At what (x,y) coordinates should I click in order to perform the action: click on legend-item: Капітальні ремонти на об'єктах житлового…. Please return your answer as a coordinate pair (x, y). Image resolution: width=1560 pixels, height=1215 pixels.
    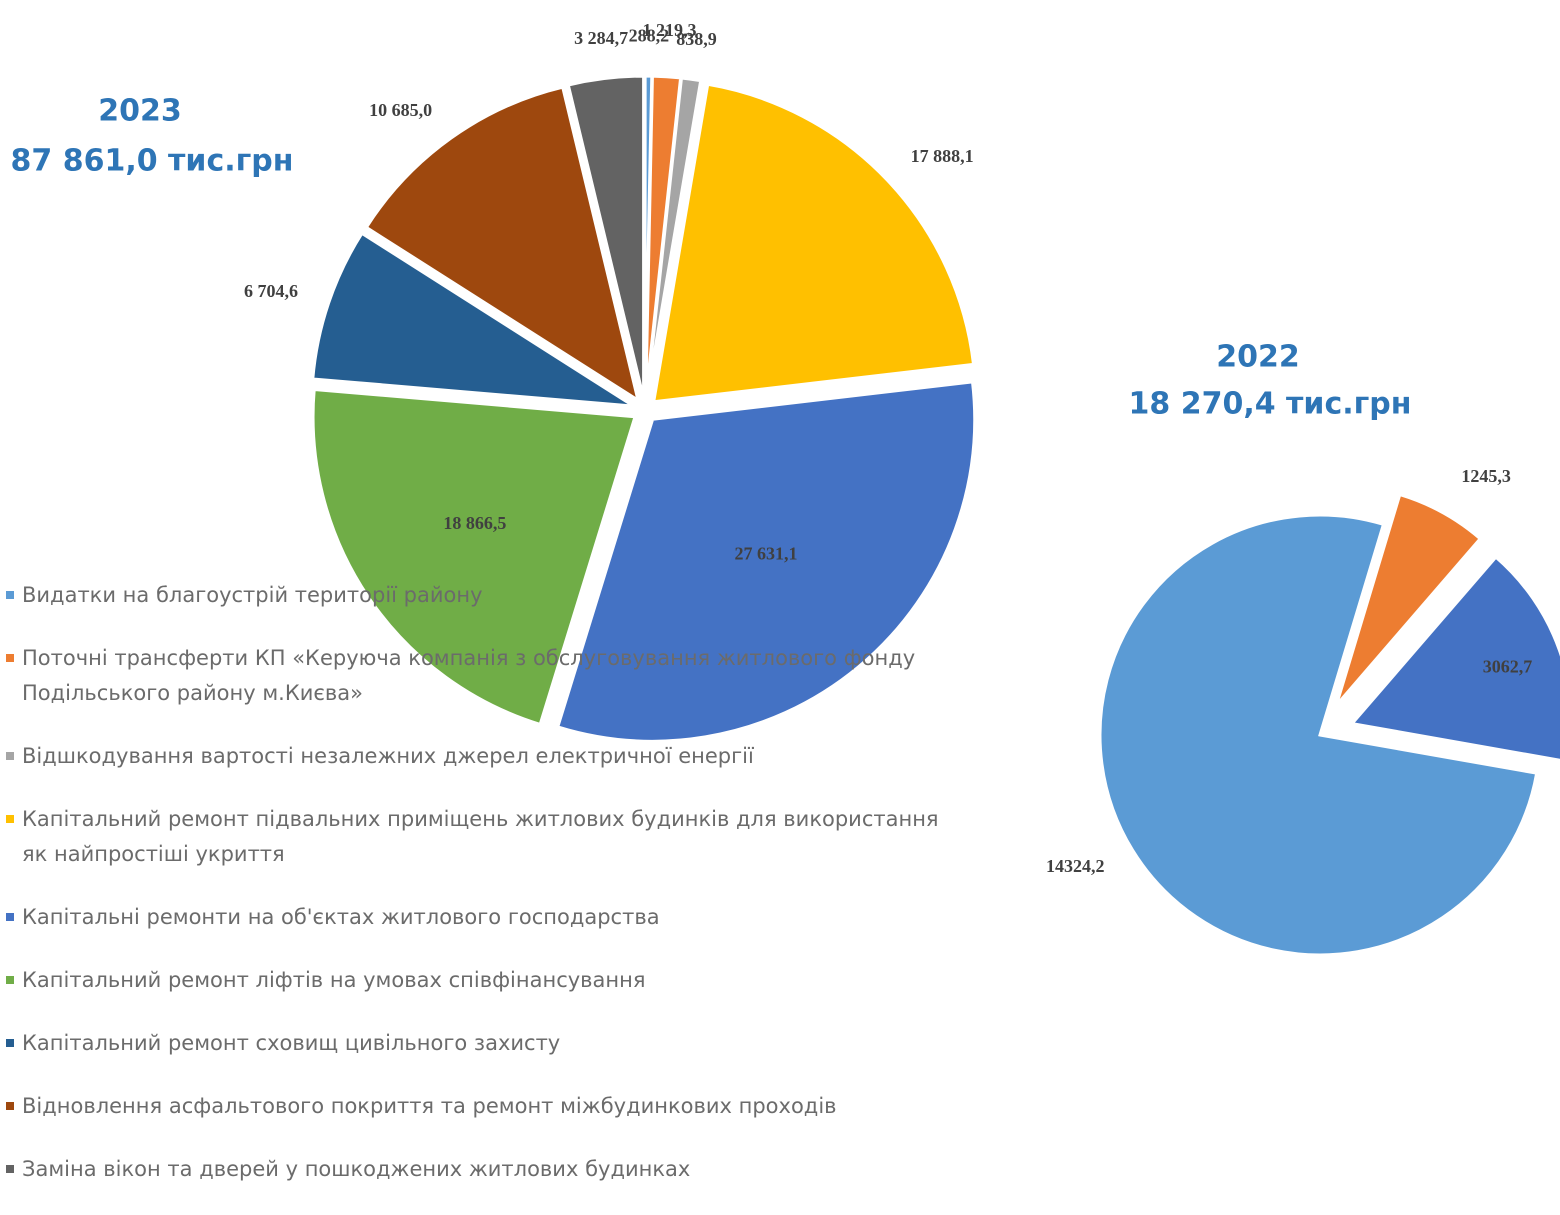
    Looking at the image, I should click on (474, 917).